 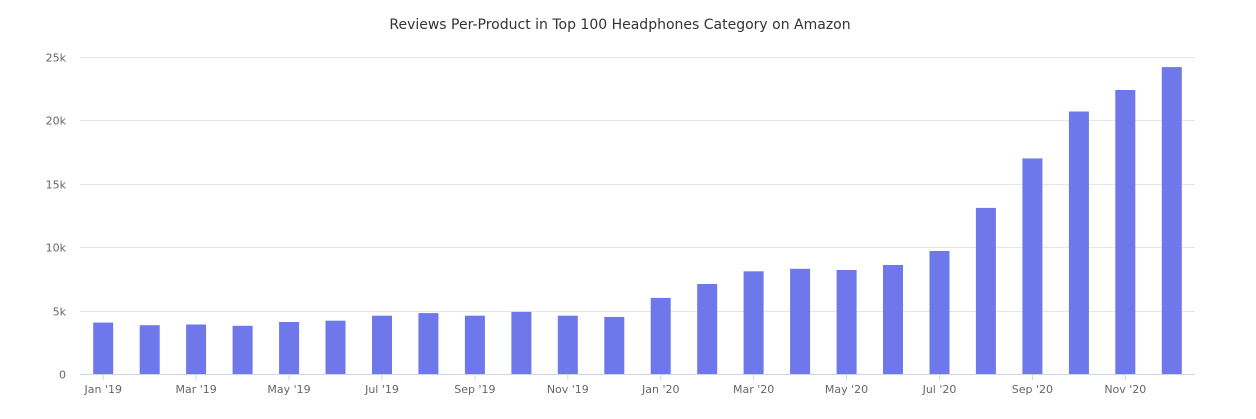 I want to click on y-tick-label: 15k, so click(x=56, y=185).